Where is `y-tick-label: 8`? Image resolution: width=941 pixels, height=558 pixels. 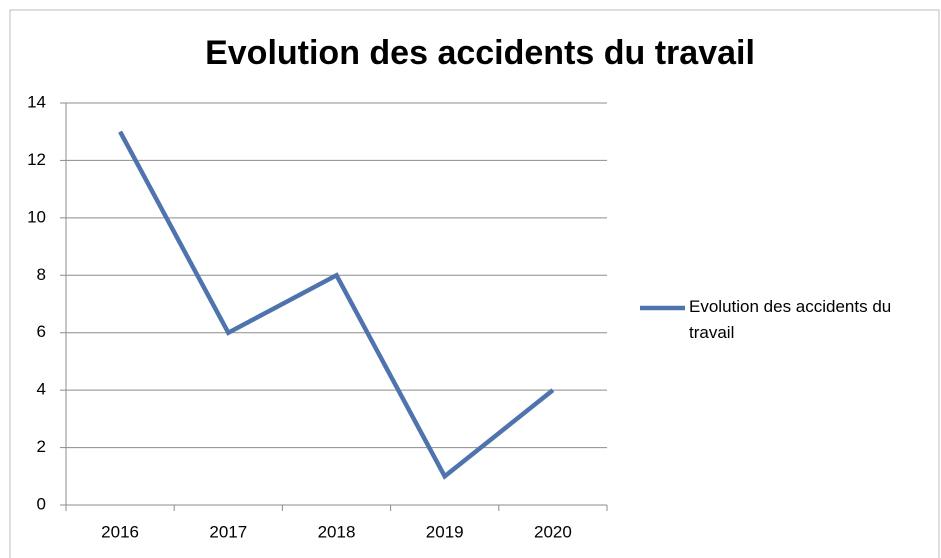
y-tick-label: 8 is located at coordinates (41, 274).